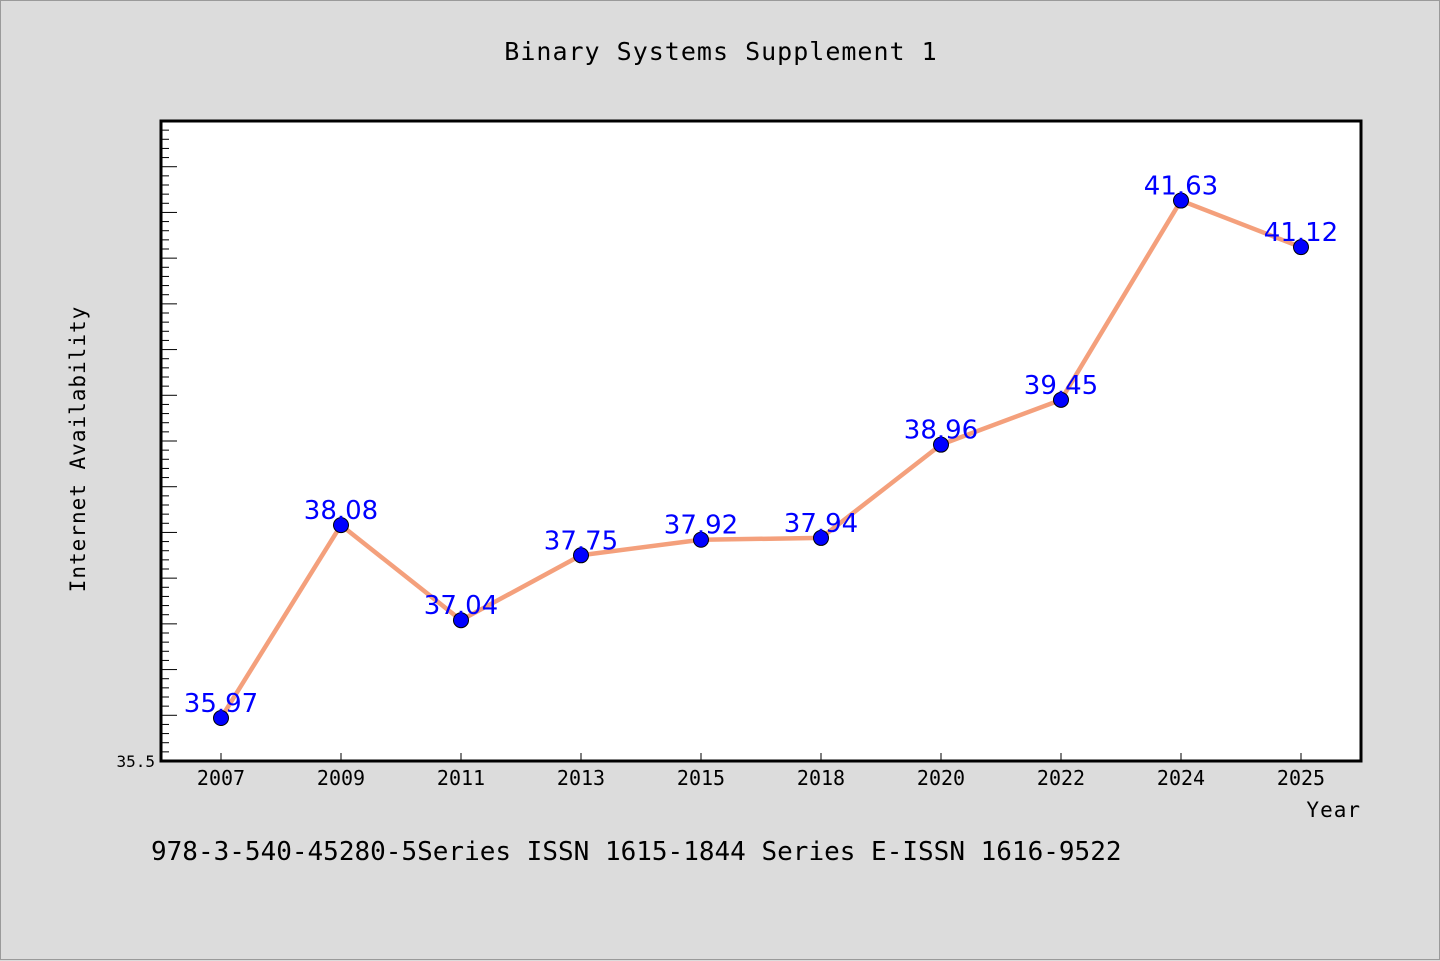  I want to click on y-axis-label: Internet Availability, so click(78, 449).